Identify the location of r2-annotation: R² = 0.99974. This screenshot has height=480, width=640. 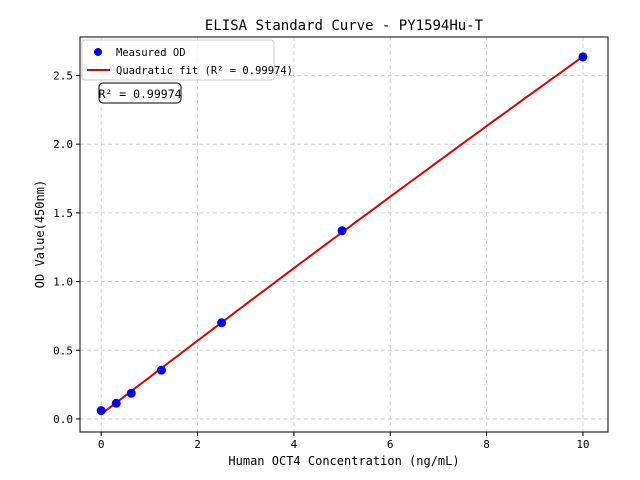
(140, 93).